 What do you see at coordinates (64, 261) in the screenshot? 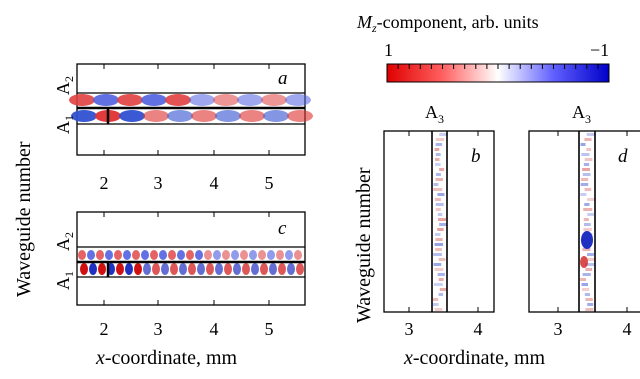
I see `panel-c-row-labels: A2 A1` at bounding box center [64, 261].